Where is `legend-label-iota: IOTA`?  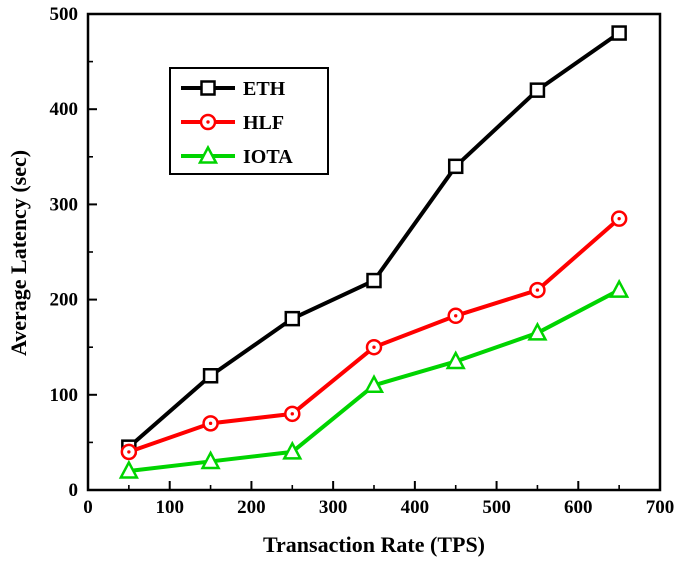
legend-label-iota: IOTA is located at coordinates (268, 157).